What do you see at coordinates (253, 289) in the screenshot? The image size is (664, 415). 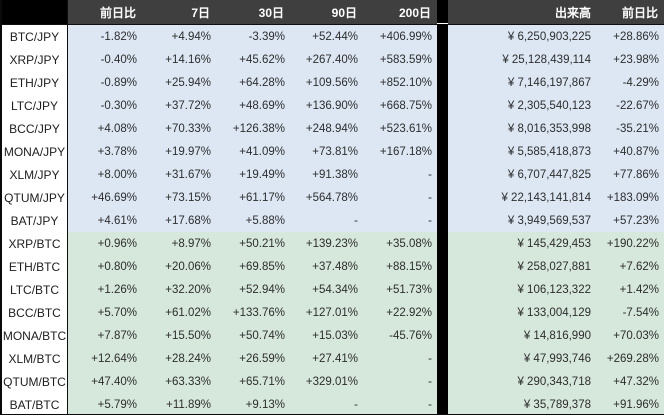 I see `change-cell: +52.94%` at bounding box center [253, 289].